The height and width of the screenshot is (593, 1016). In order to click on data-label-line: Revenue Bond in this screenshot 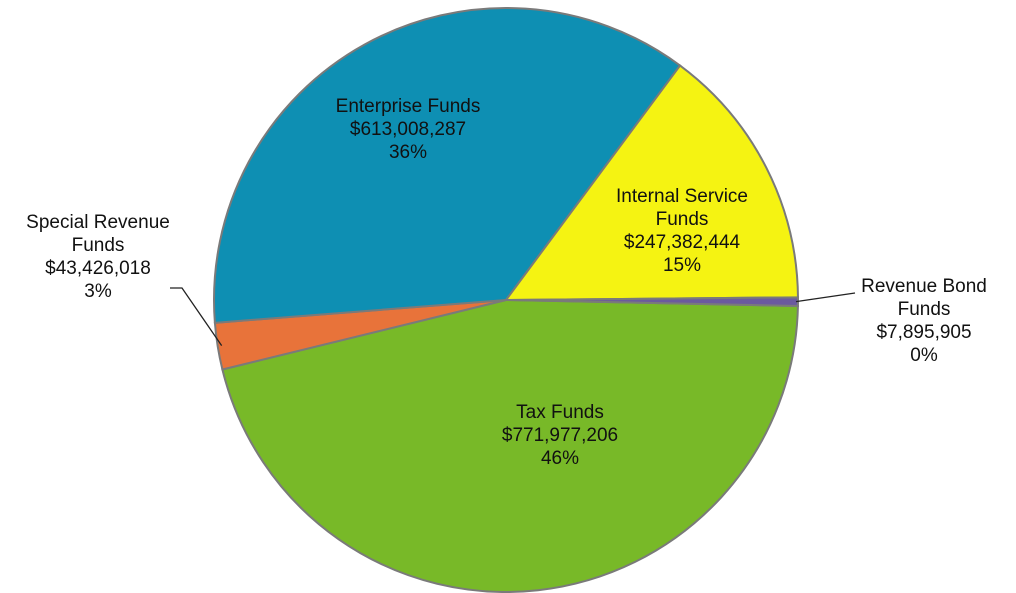, I will do `click(924, 286)`.